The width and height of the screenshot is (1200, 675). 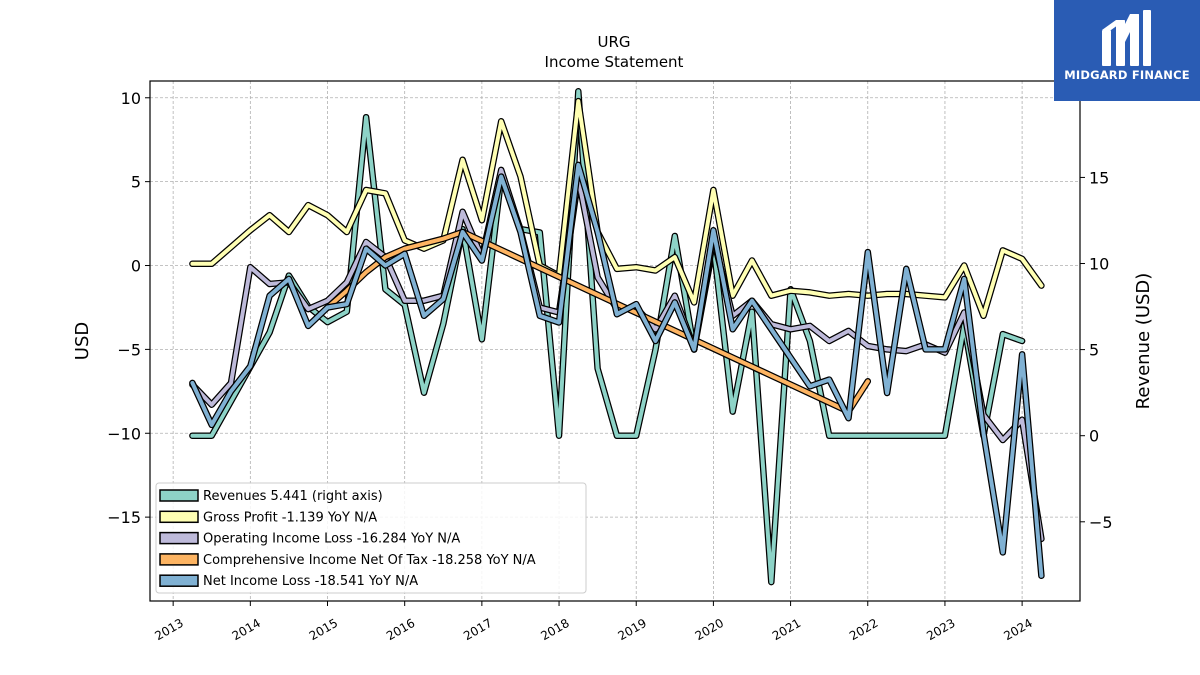 I want to click on y-tick-label-right--5: −5, so click(x=1101, y=522).